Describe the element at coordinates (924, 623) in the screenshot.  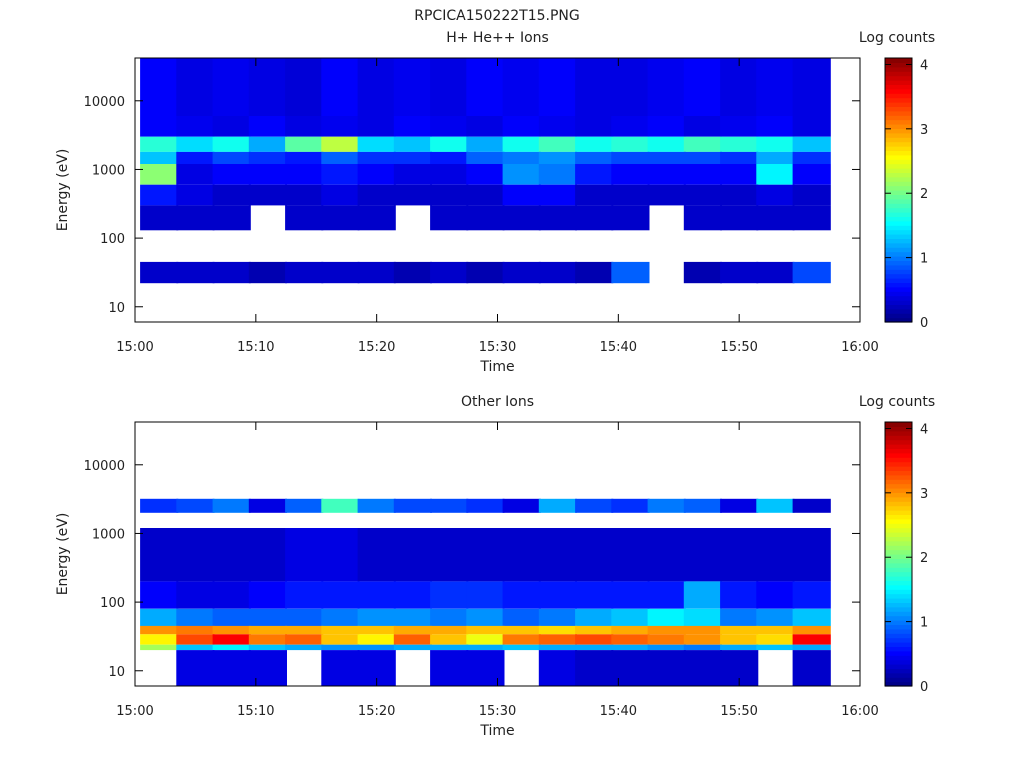
I see `colorbar-tick-label: 1` at that location.